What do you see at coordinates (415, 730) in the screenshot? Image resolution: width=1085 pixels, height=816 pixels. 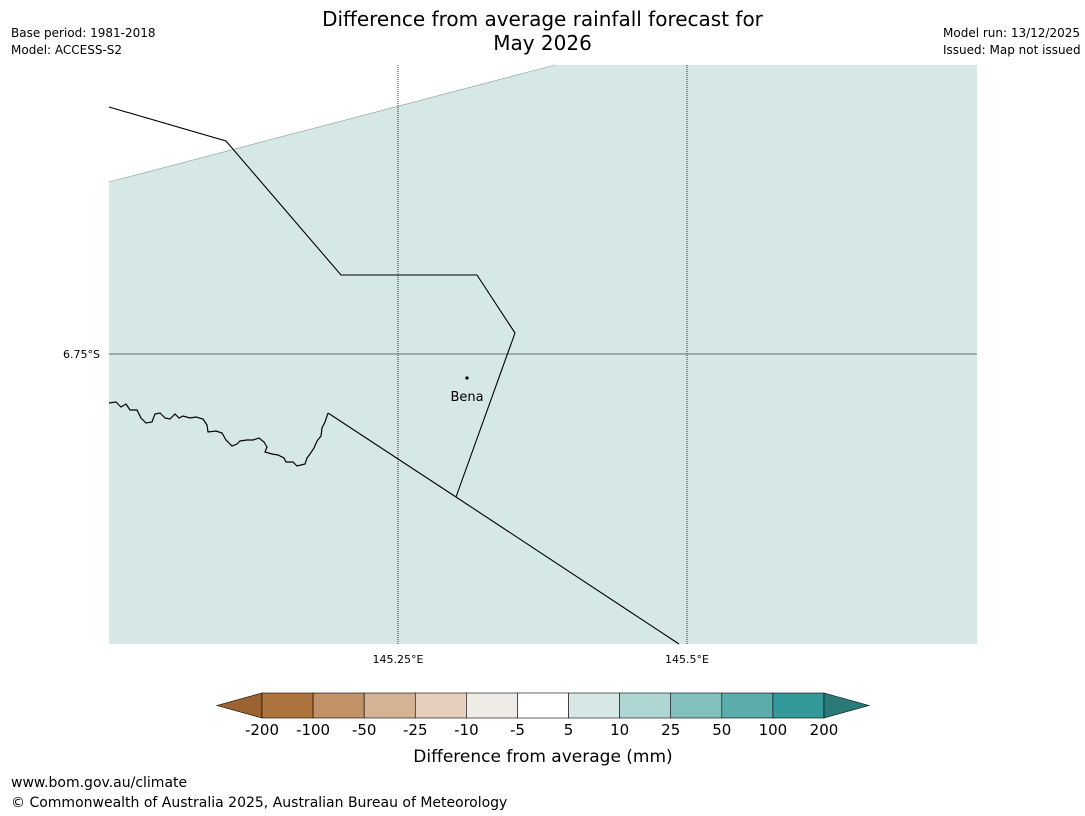 I see `legend-tick-label: -25` at bounding box center [415, 730].